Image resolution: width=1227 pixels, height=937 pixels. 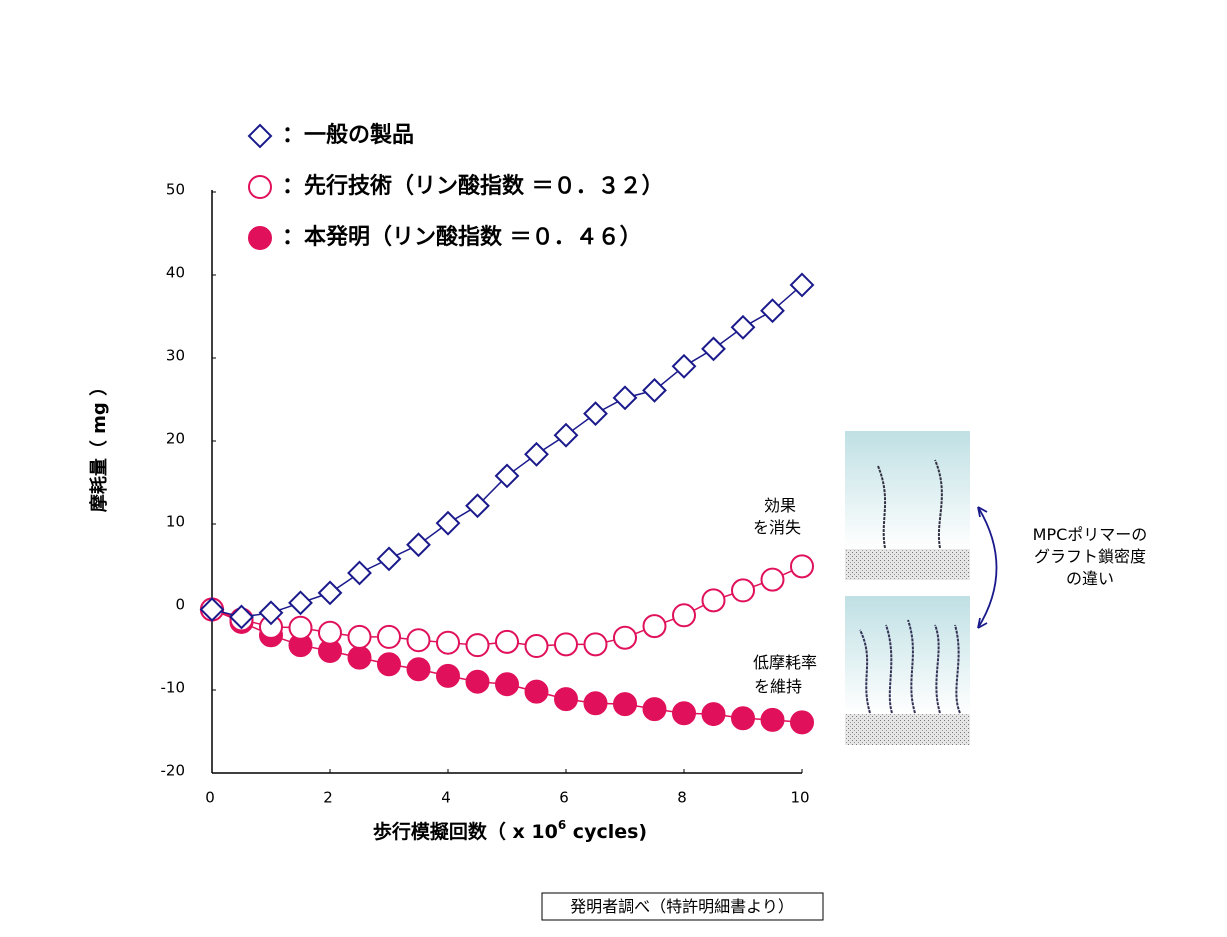 What do you see at coordinates (473, 186) in the screenshot?
I see `legend-label: ：先行技術（リン酸指数 ＝０．３２）` at bounding box center [473, 186].